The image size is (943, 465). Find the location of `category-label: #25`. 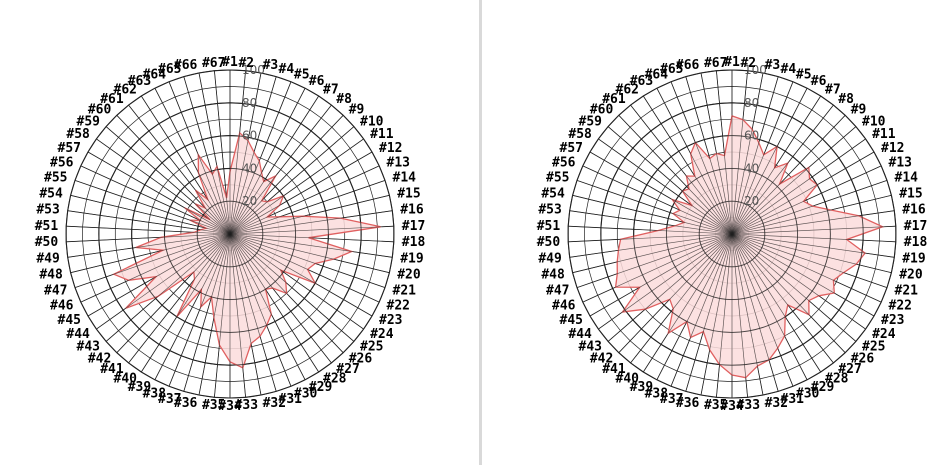

category-label: #25 is located at coordinates (371, 347).